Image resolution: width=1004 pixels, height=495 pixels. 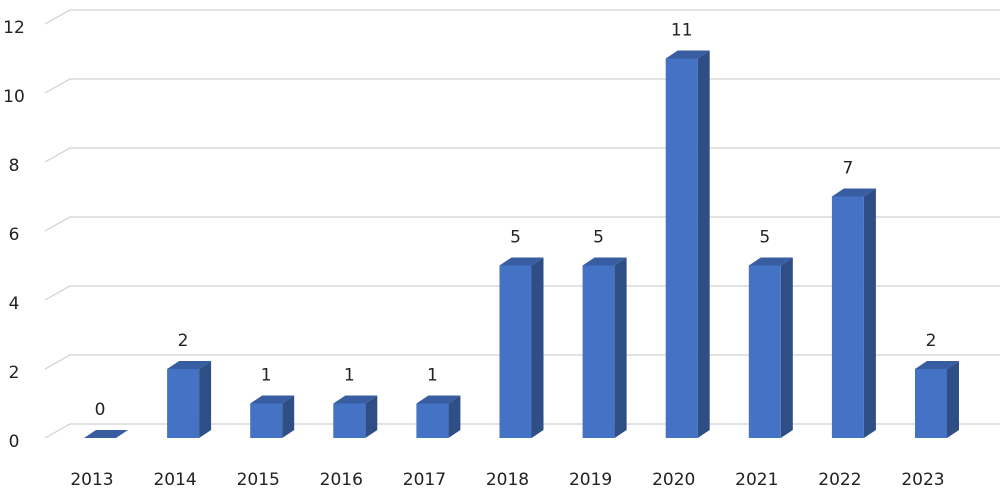 I want to click on y-tick-label: 2, so click(x=14, y=373).